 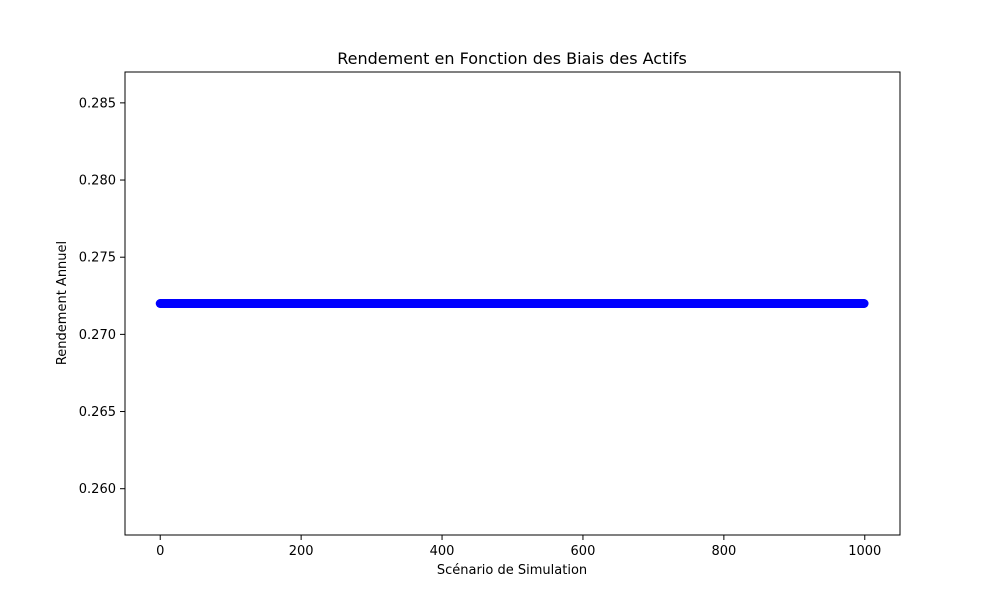 What do you see at coordinates (518, 547) in the screenshot?
I see `x-axis: 0 200 400 600 800 1000` at bounding box center [518, 547].